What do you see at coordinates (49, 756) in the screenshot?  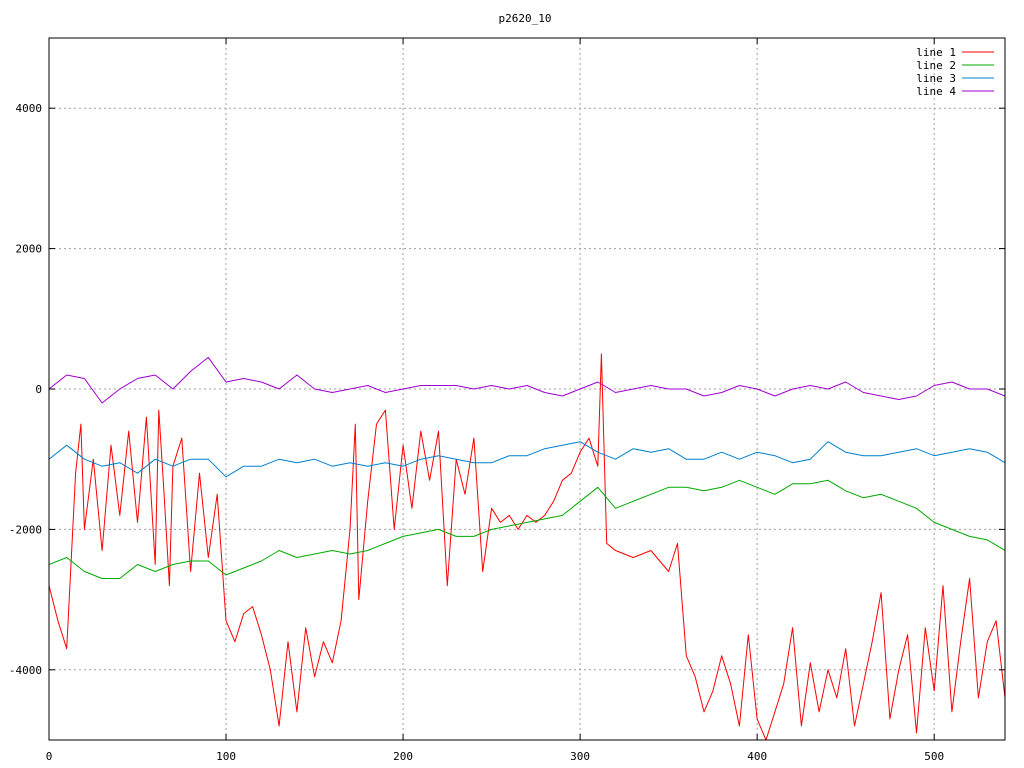 I see `x-tick-label: 0` at bounding box center [49, 756].